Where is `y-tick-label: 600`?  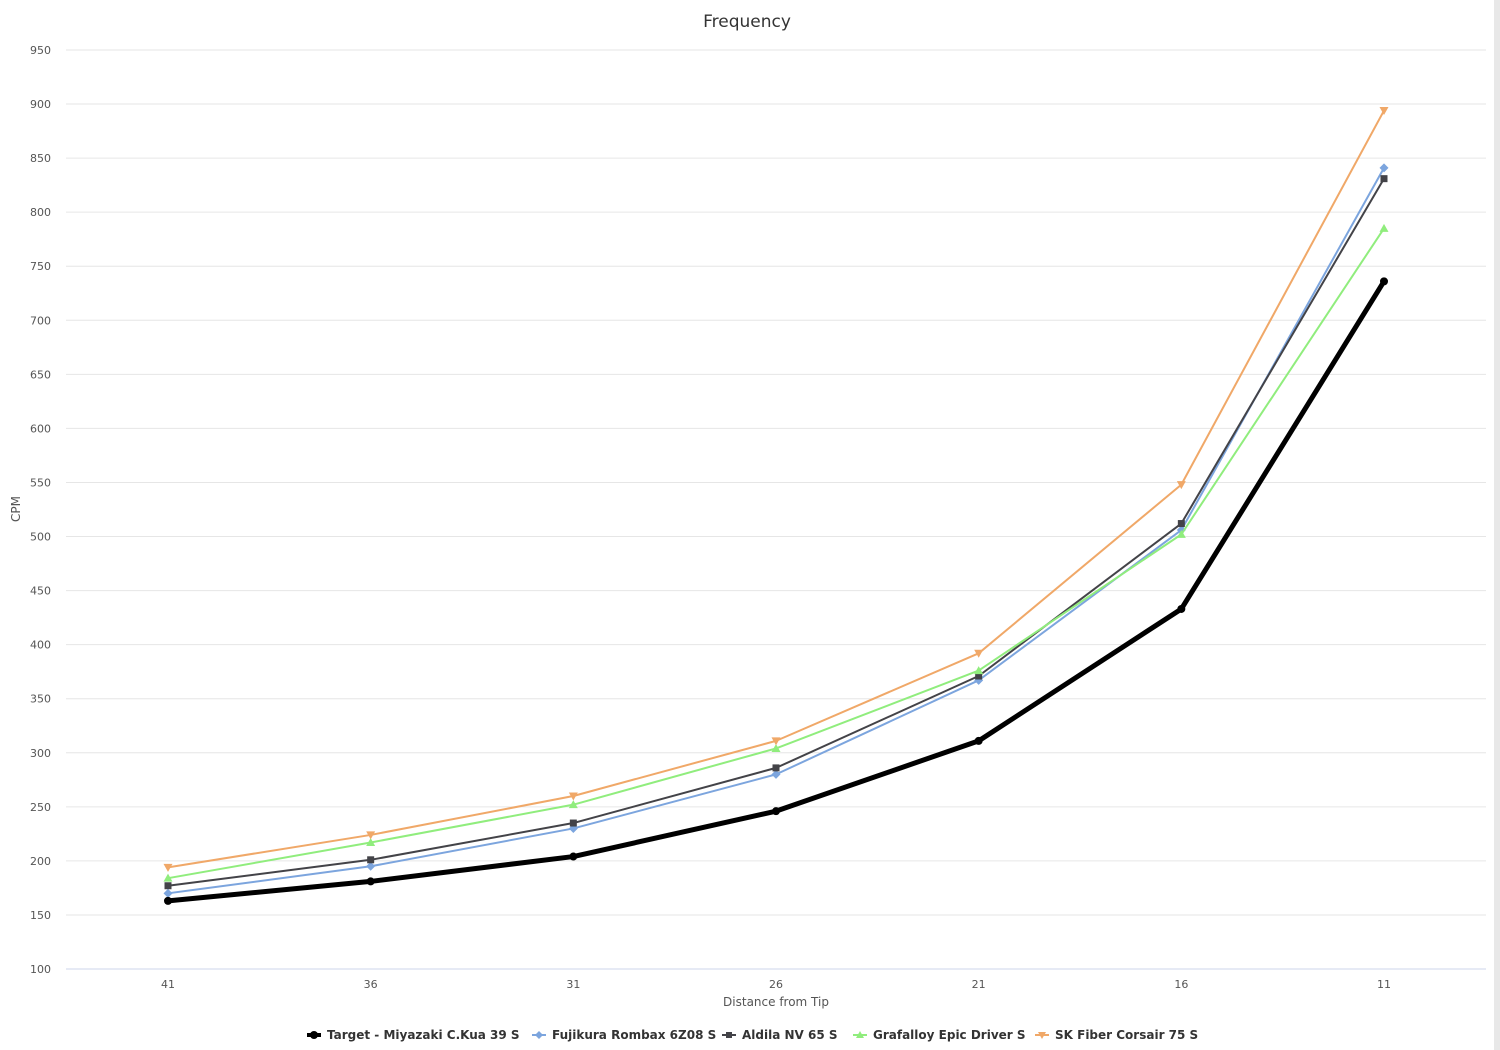
y-tick-label: 600 is located at coordinates (40, 428).